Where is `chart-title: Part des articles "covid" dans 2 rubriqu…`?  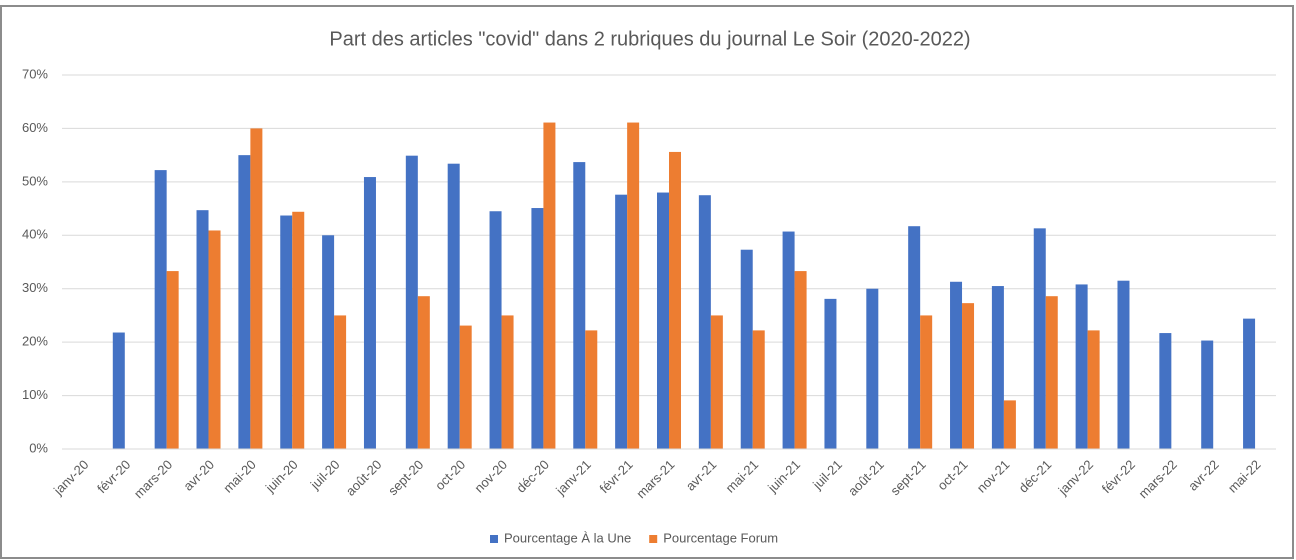
chart-title: Part des articles "covid" dans 2 rubriqu… is located at coordinates (649, 39).